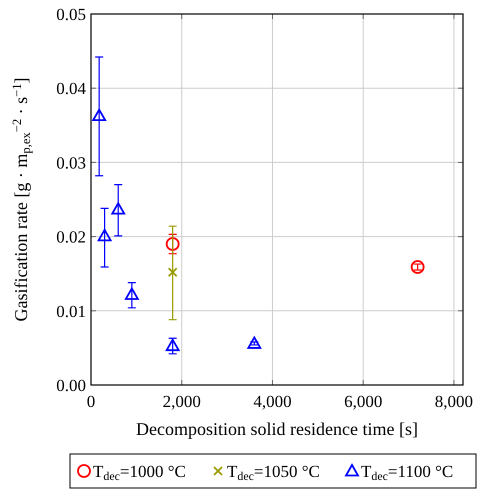  Describe the element at coordinates (71, 385) in the screenshot. I see `y-tick-label: 0.00` at that location.